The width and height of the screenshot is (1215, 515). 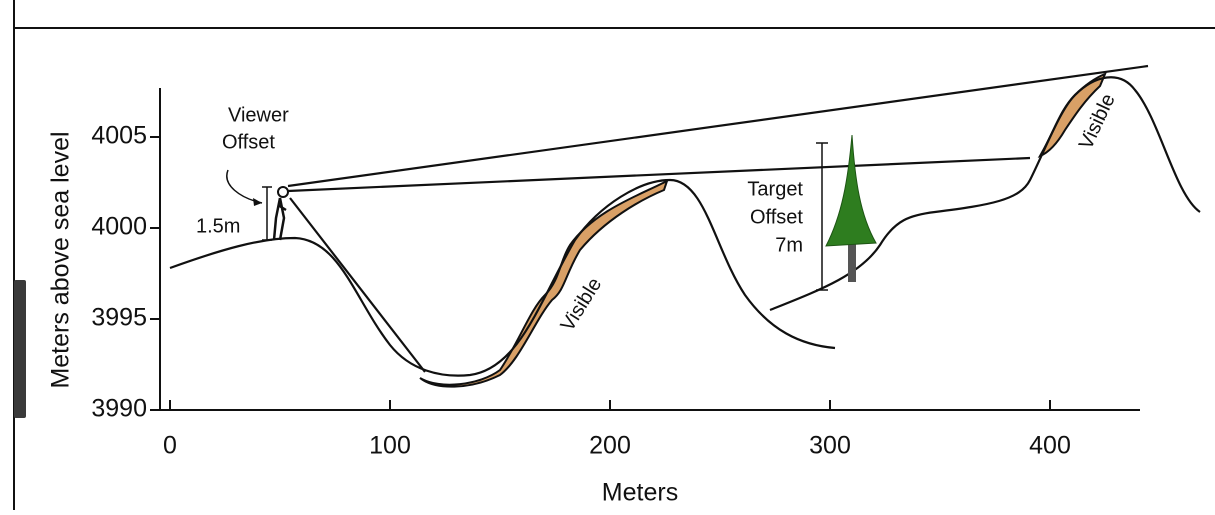 I want to click on y-axis-label: Meters above sea level, so click(x=61, y=259).